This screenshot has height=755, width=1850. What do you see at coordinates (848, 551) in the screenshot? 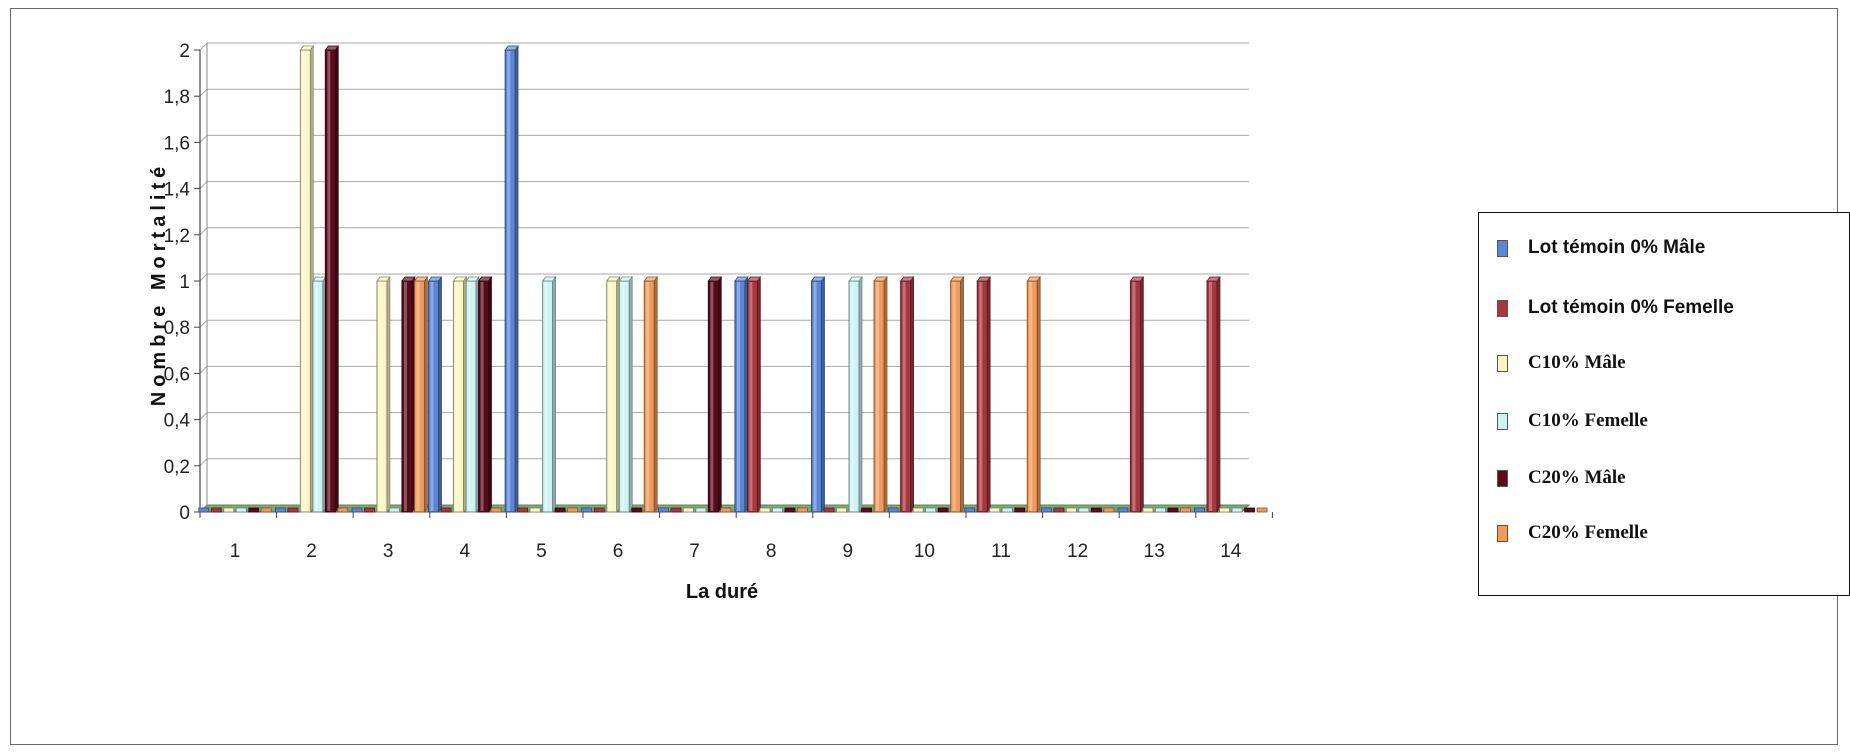
I see `x-tick-label: 9` at bounding box center [848, 551].